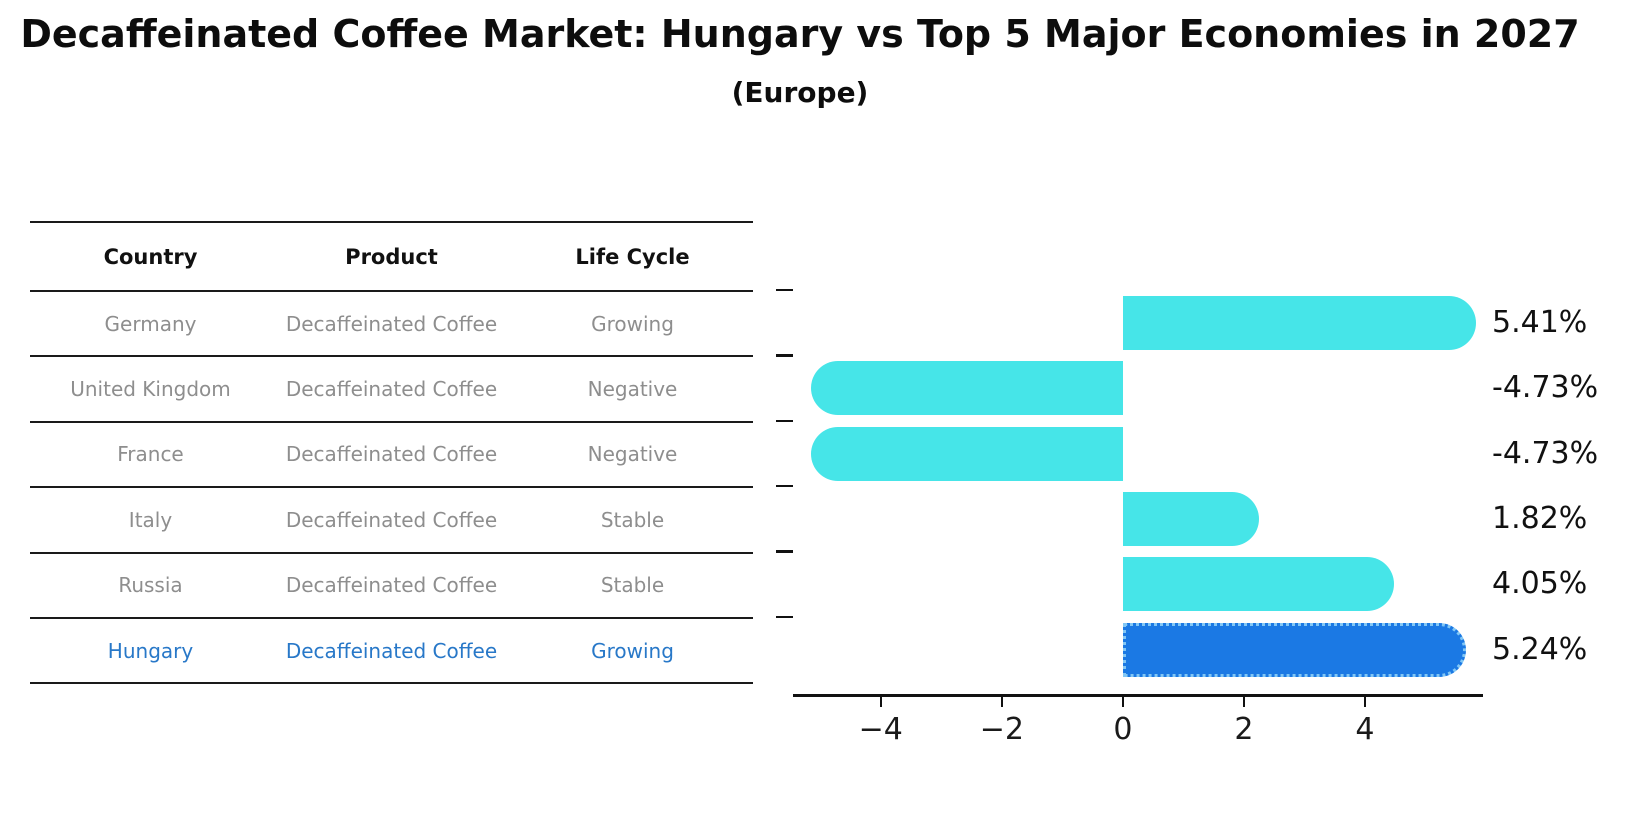 Image resolution: width=1638 pixels, height=823 pixels. What do you see at coordinates (150, 323) in the screenshot?
I see `country-cell: Germany` at bounding box center [150, 323].